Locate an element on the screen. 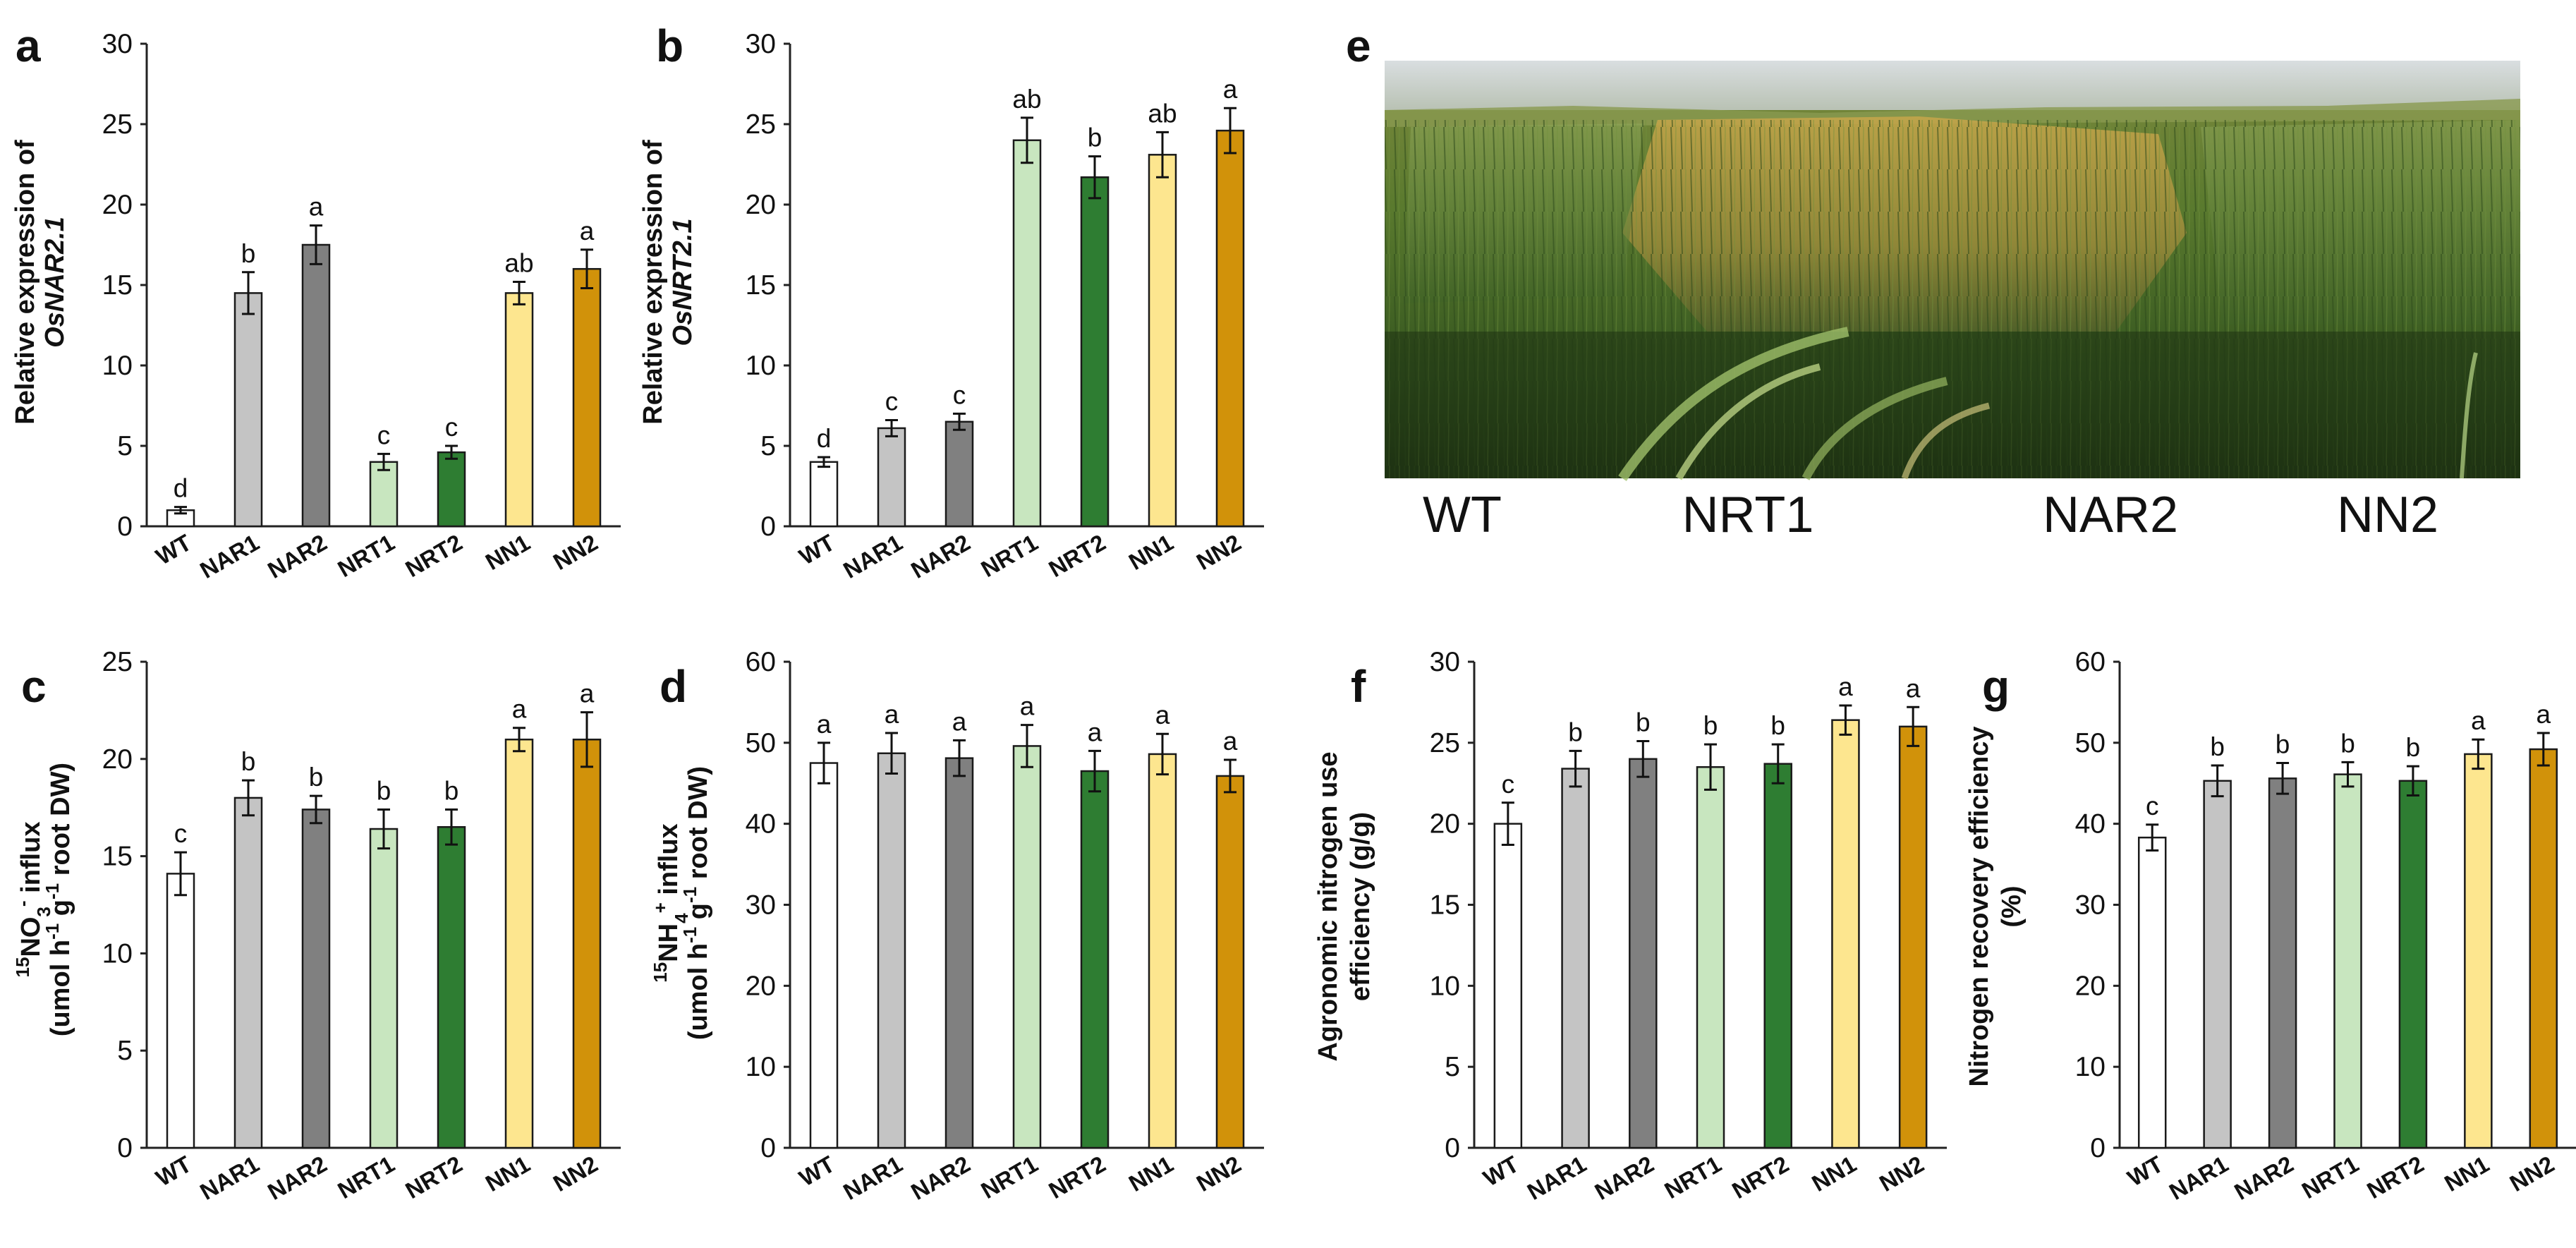 This screenshot has height=1248, width=2576. photo-label-nn2: NN2 is located at coordinates (2387, 515).